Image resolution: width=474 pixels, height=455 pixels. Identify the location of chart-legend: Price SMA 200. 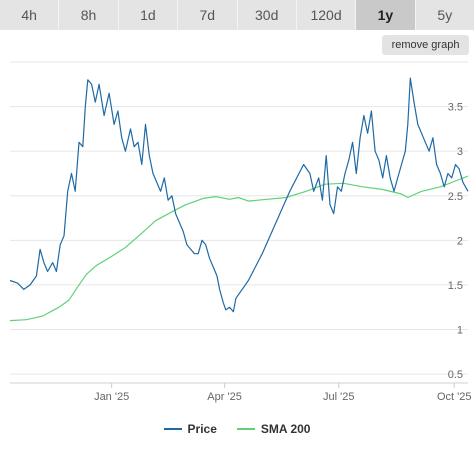
(237, 429).